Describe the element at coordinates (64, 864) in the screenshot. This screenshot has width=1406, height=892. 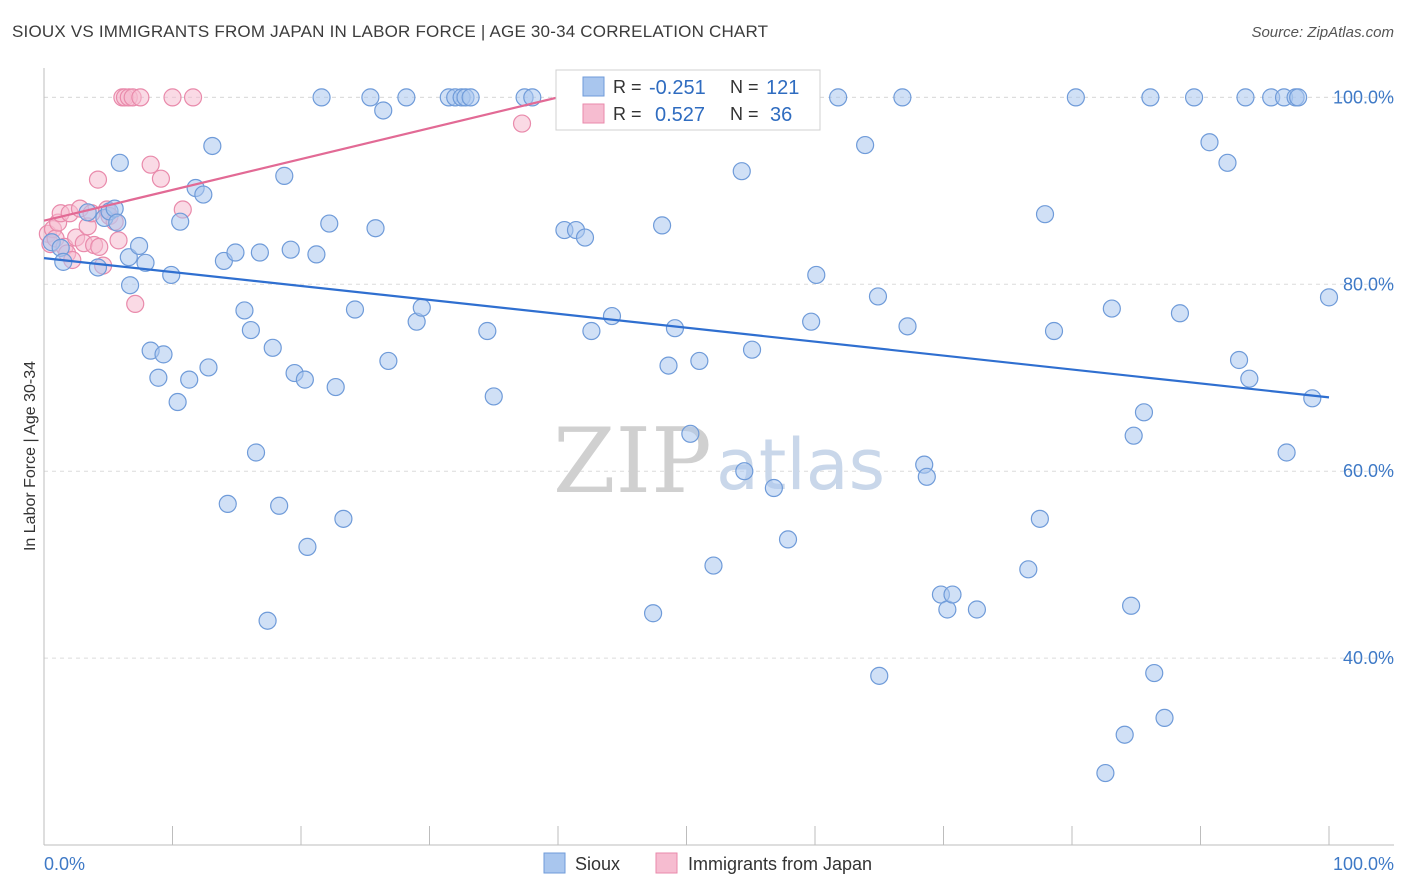
I see `x-tick-label: 0.0%` at that location.